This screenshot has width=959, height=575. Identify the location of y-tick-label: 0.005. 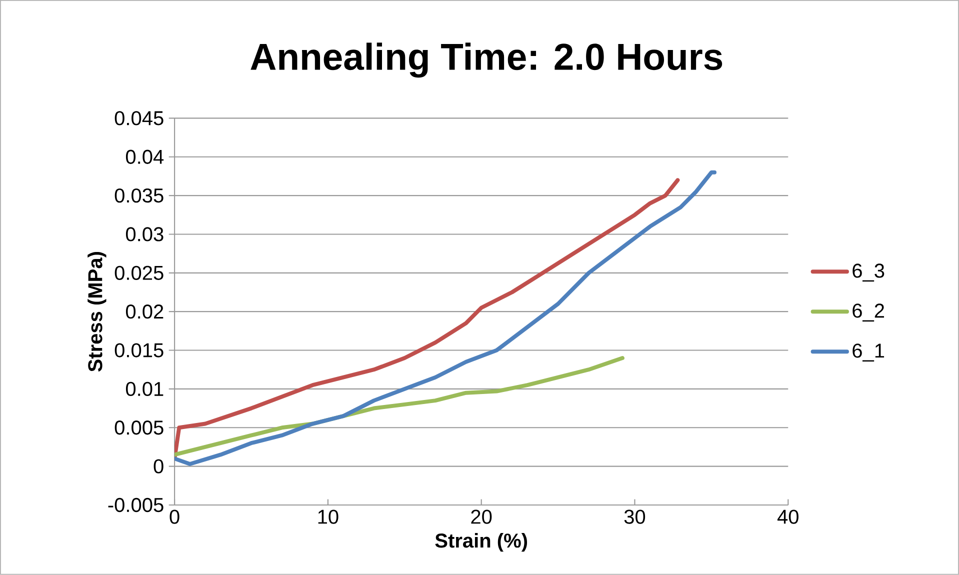
(139, 427).